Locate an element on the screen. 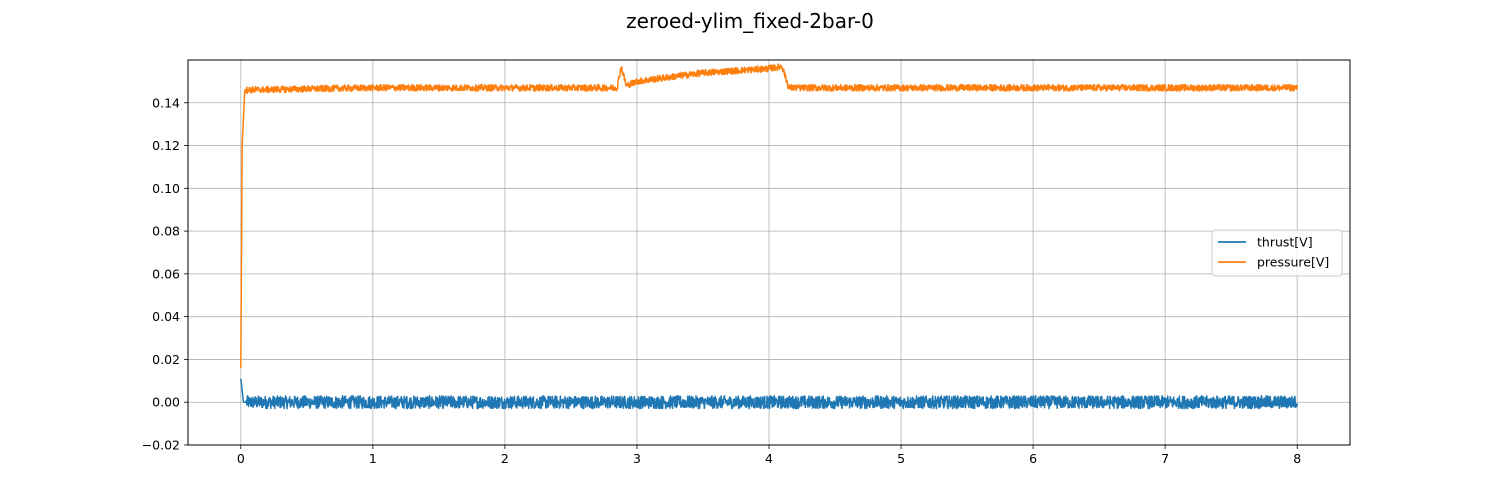 This screenshot has width=1500, height=500. x-tick-label: 6 is located at coordinates (1033, 458).